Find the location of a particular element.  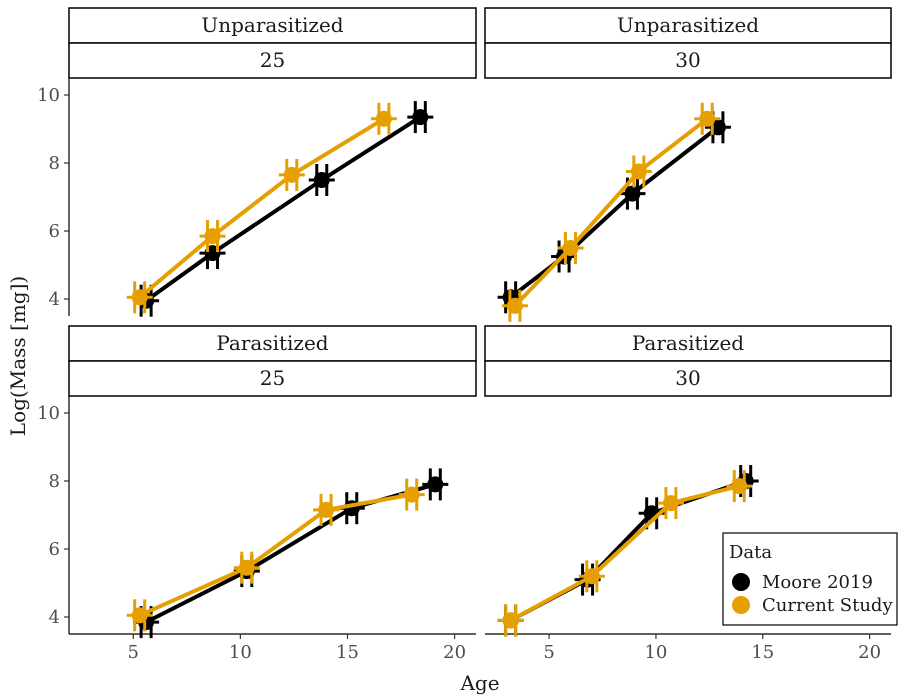

series-moore-2019 is located at coordinates (614, 212).